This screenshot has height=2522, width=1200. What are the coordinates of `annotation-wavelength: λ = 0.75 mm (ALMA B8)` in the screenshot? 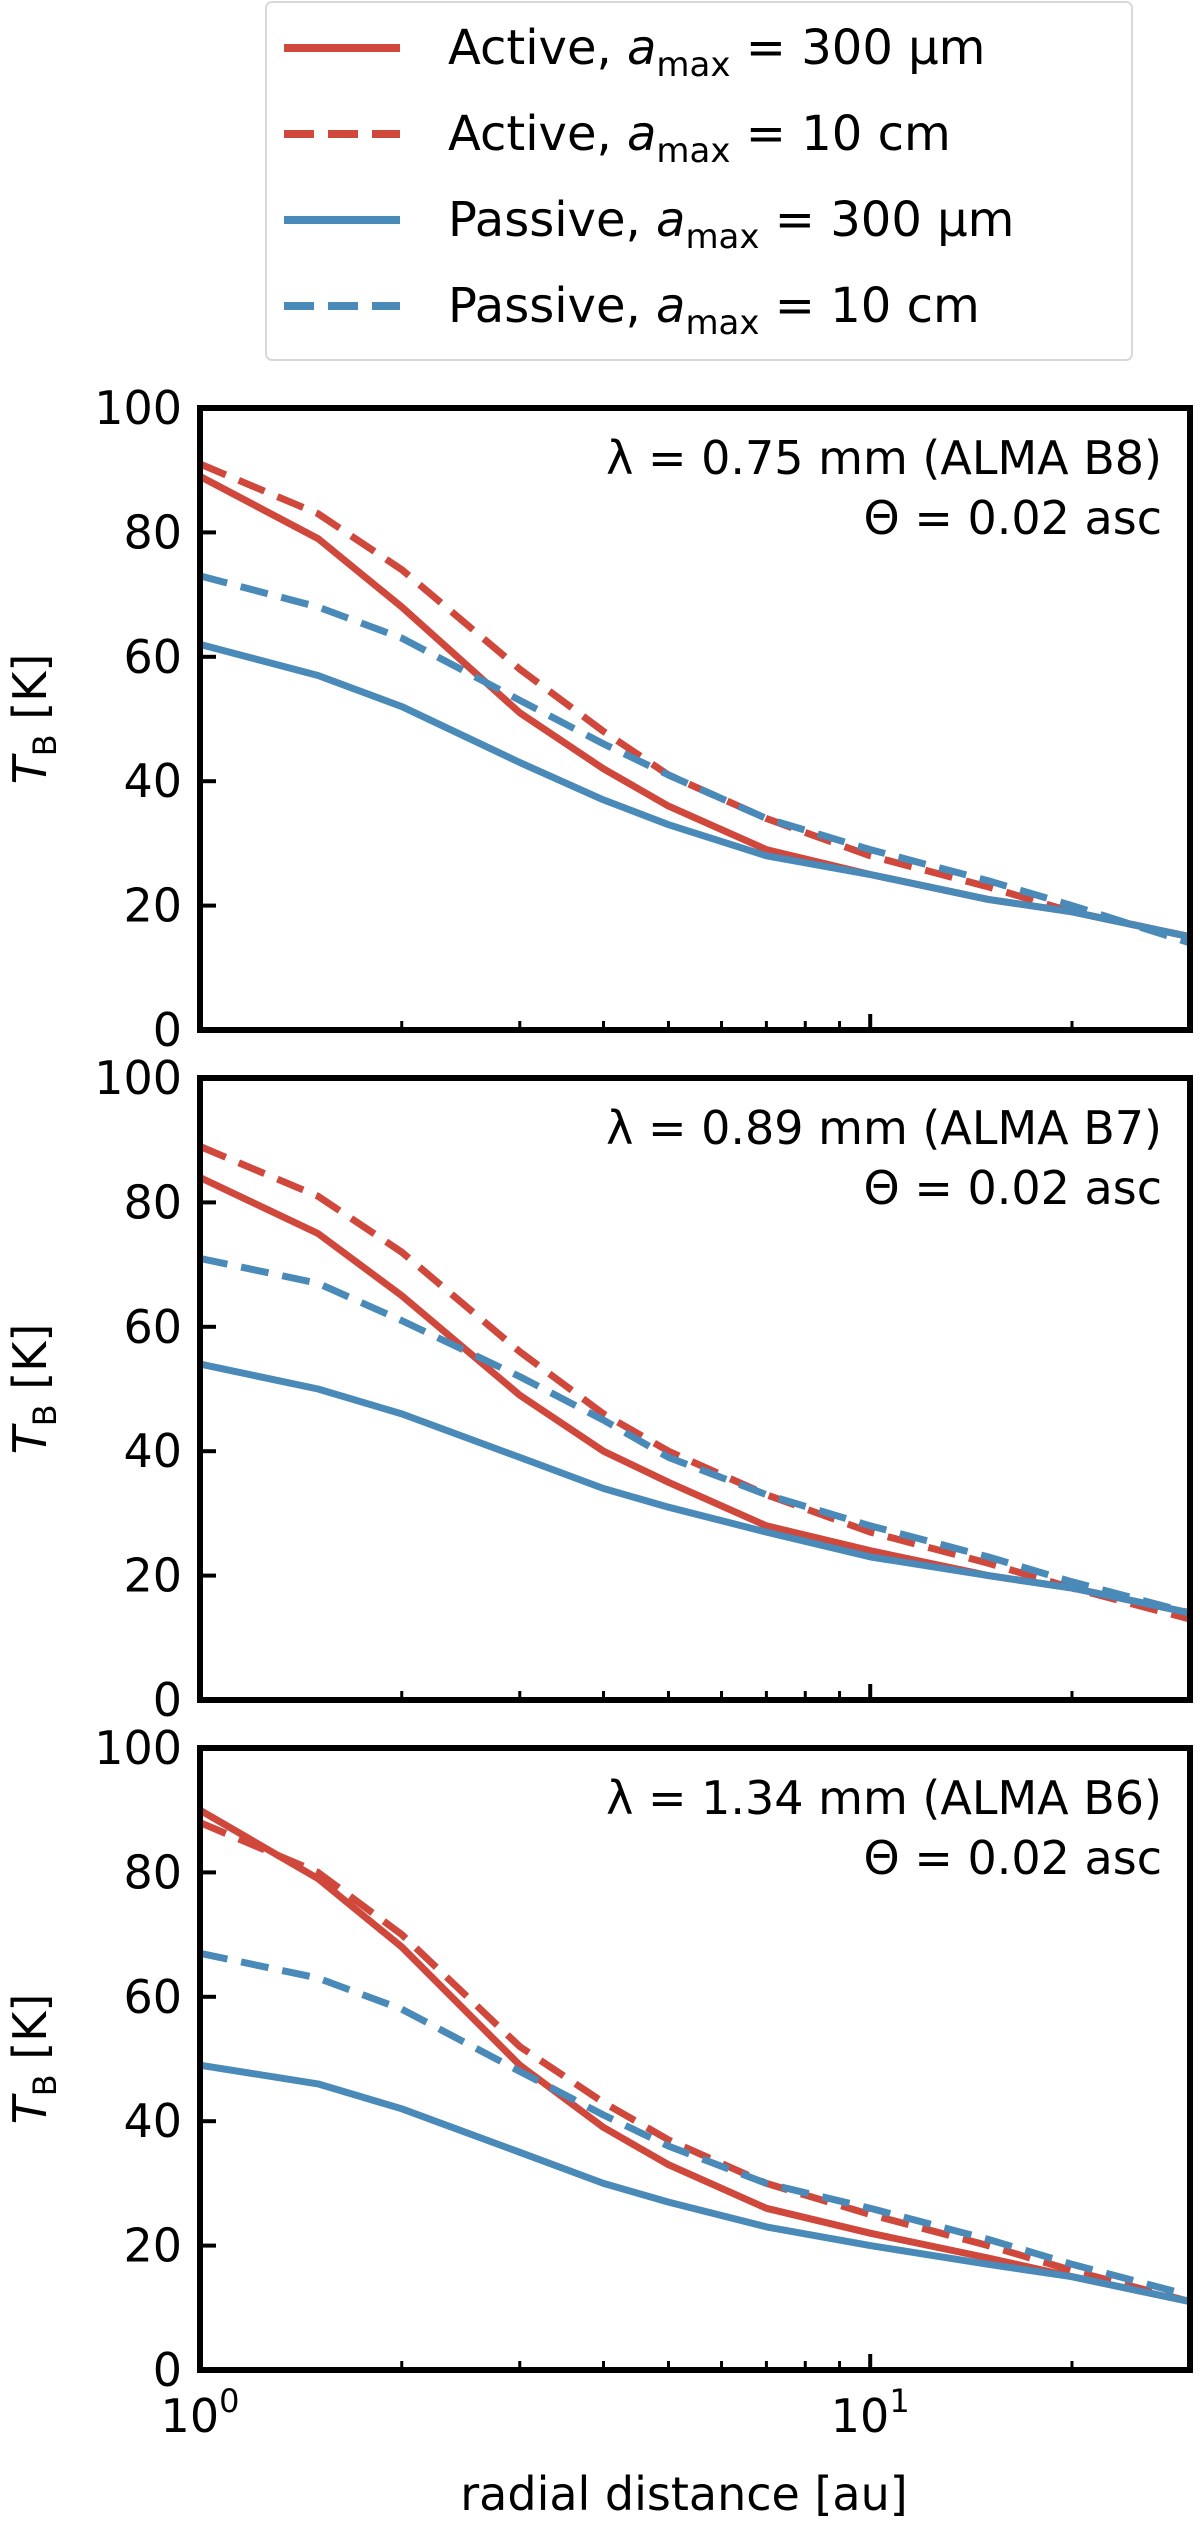 It's located at (884, 458).